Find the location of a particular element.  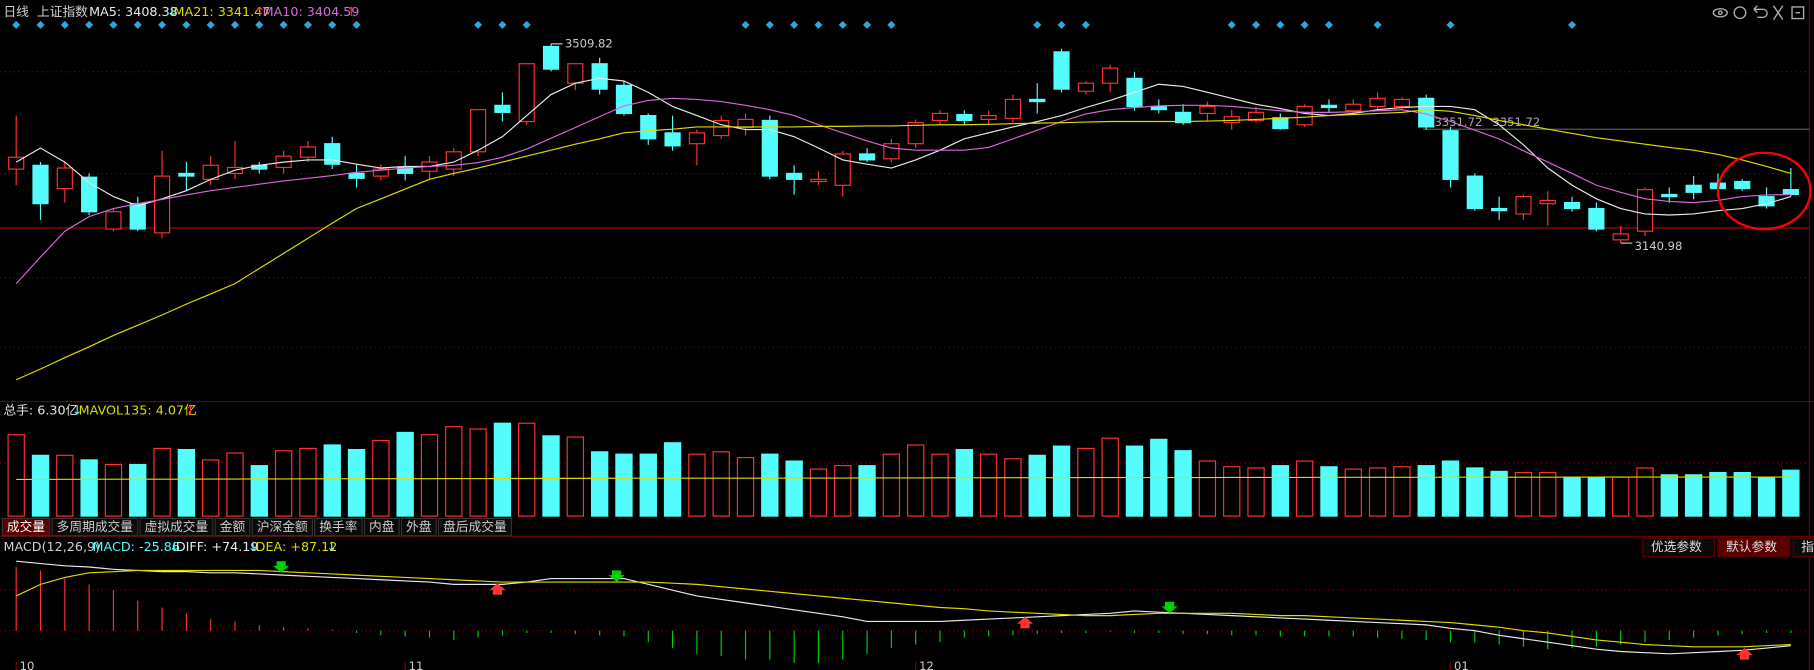

toolbar-icons is located at coordinates (1758, 13).